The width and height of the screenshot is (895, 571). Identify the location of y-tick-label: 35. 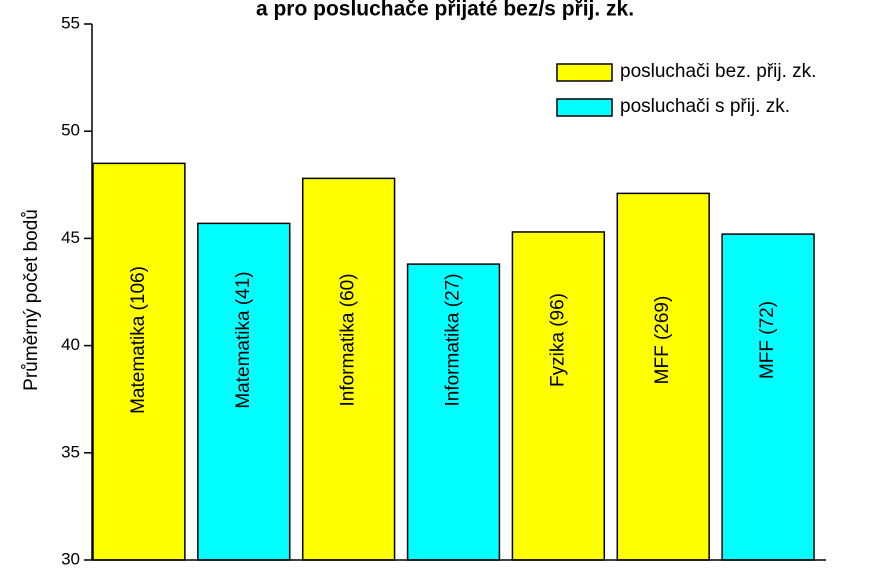
(70, 451).